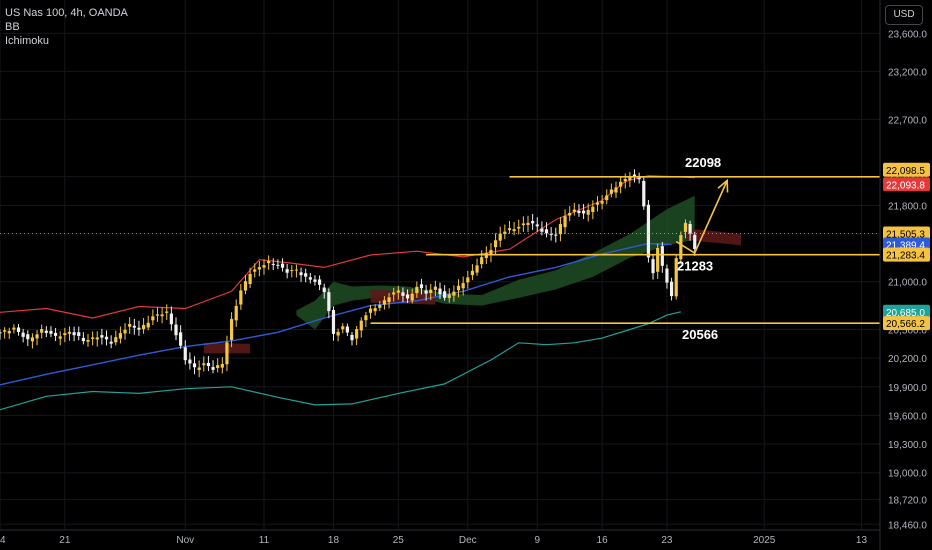 Image resolution: width=932 pixels, height=550 pixels. I want to click on indicator-ichimoku-label: Ichimoku, so click(27, 41).